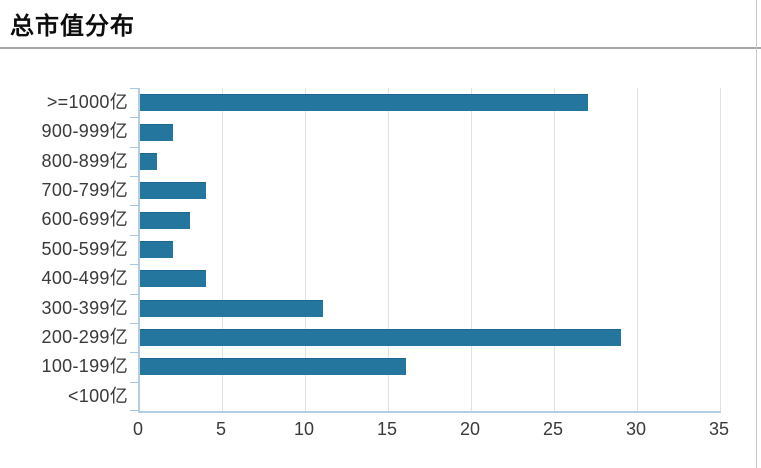 This screenshot has width=761, height=468. What do you see at coordinates (84, 248) in the screenshot?
I see `y-axis-label: 500-599亿` at bounding box center [84, 248].